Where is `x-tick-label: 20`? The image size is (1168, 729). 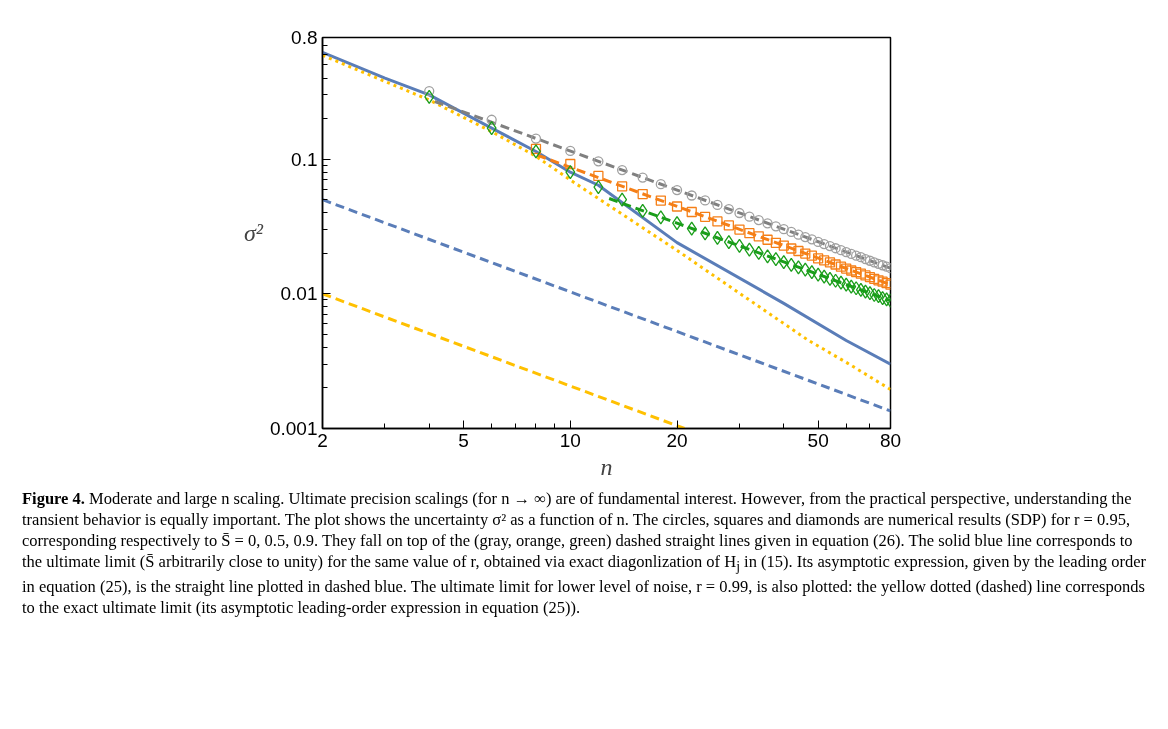 x-tick-label: 20 is located at coordinates (677, 440).